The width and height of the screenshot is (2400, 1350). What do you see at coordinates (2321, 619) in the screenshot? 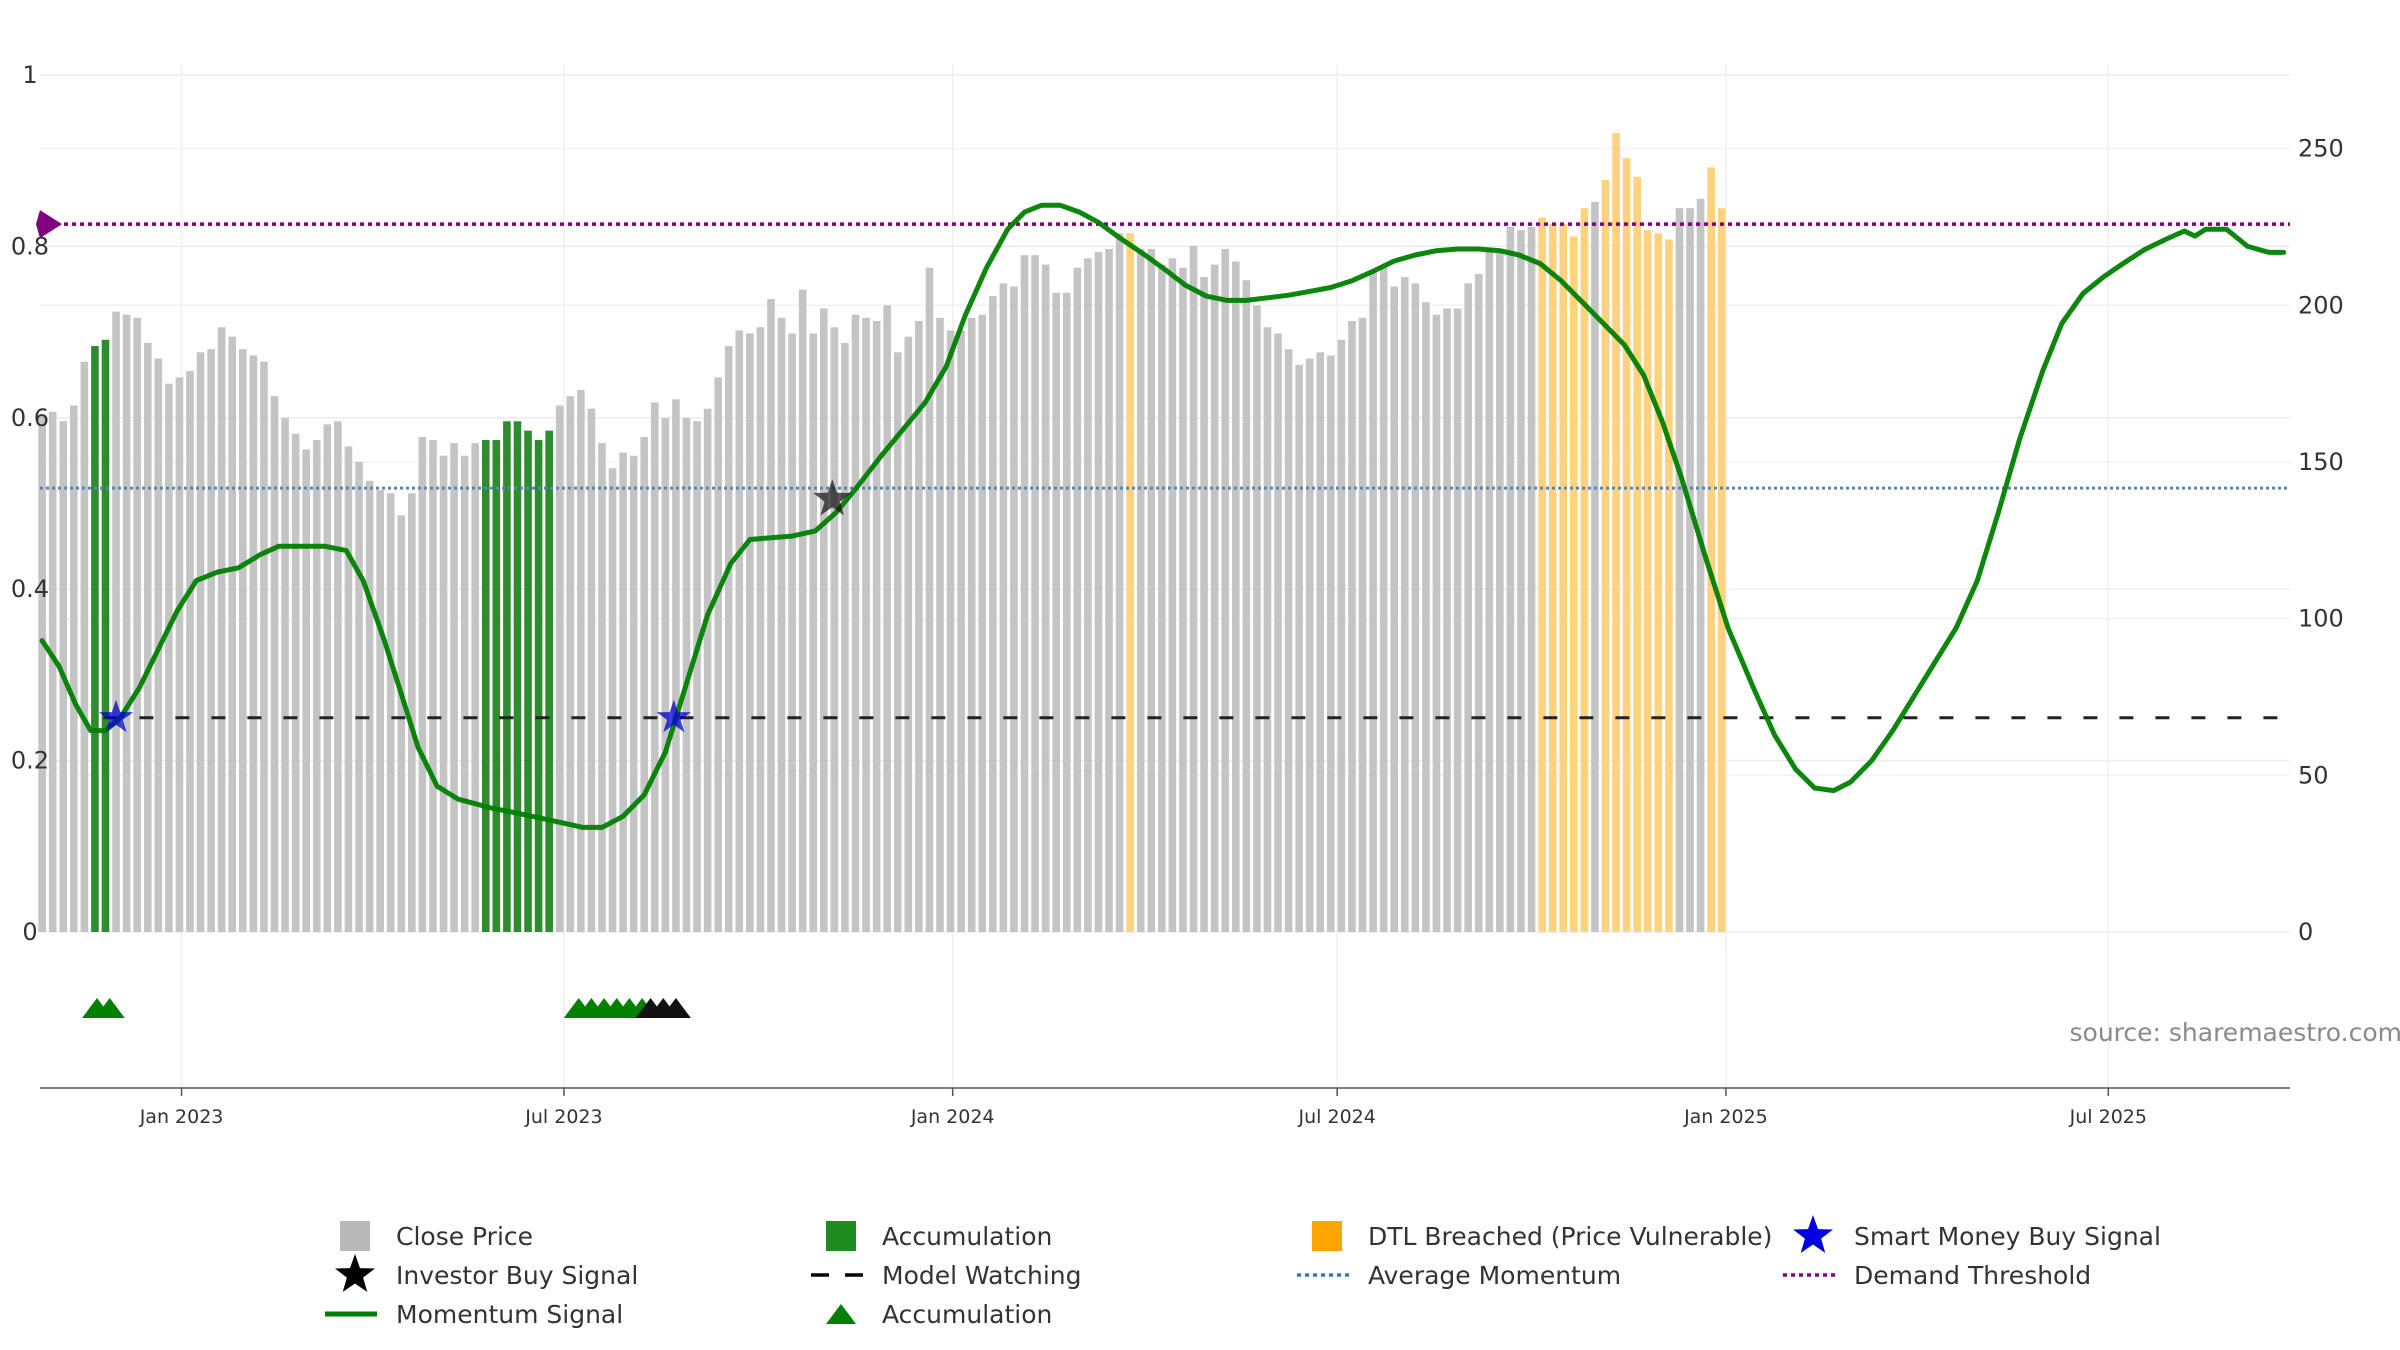
I see `right-tick-label: 100` at bounding box center [2321, 619].